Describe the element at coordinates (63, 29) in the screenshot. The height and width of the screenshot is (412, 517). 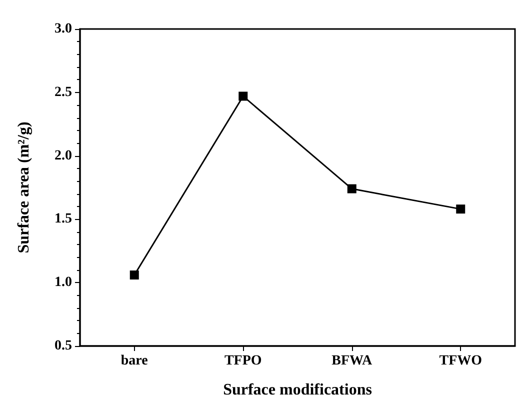
I see `y-tick-label: 3.0` at that location.